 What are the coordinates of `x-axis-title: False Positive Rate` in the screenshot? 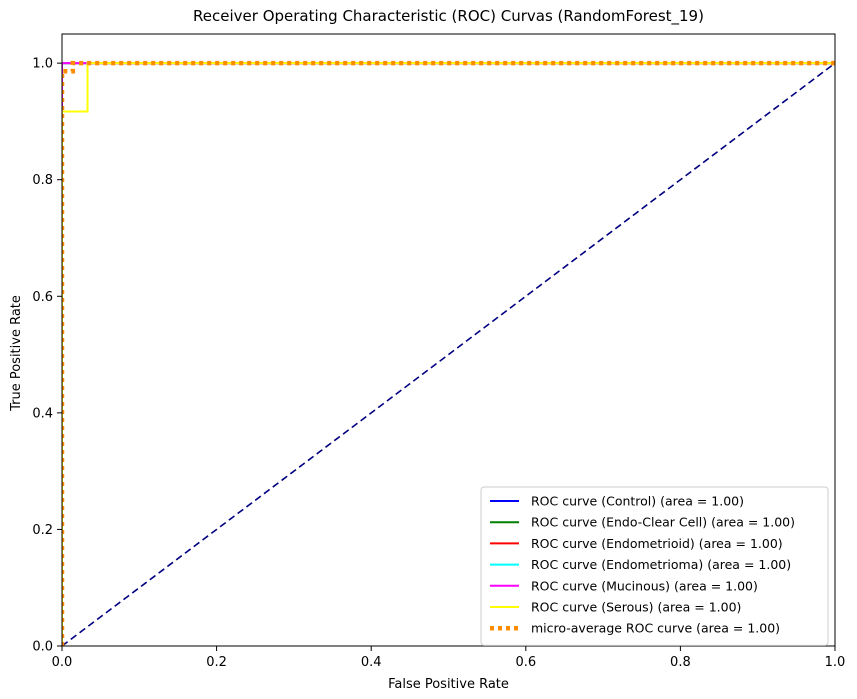 It's located at (448, 684).